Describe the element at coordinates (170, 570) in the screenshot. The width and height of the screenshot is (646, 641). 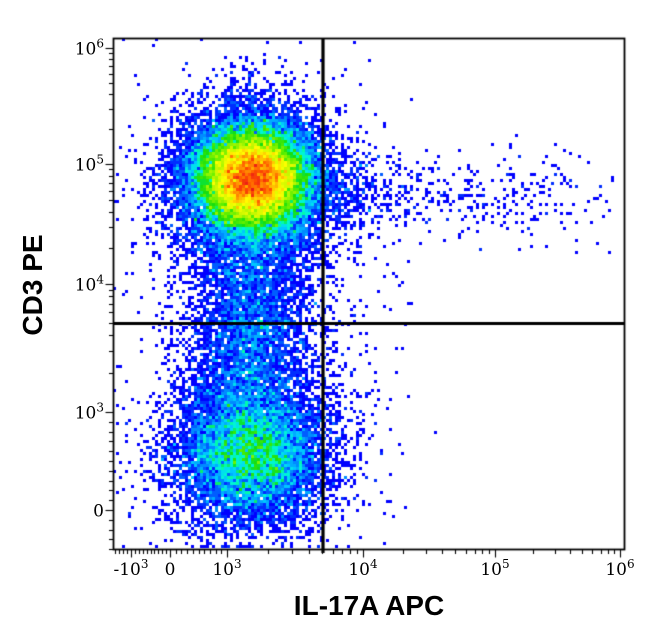
I see `x-tick-label: 0` at that location.